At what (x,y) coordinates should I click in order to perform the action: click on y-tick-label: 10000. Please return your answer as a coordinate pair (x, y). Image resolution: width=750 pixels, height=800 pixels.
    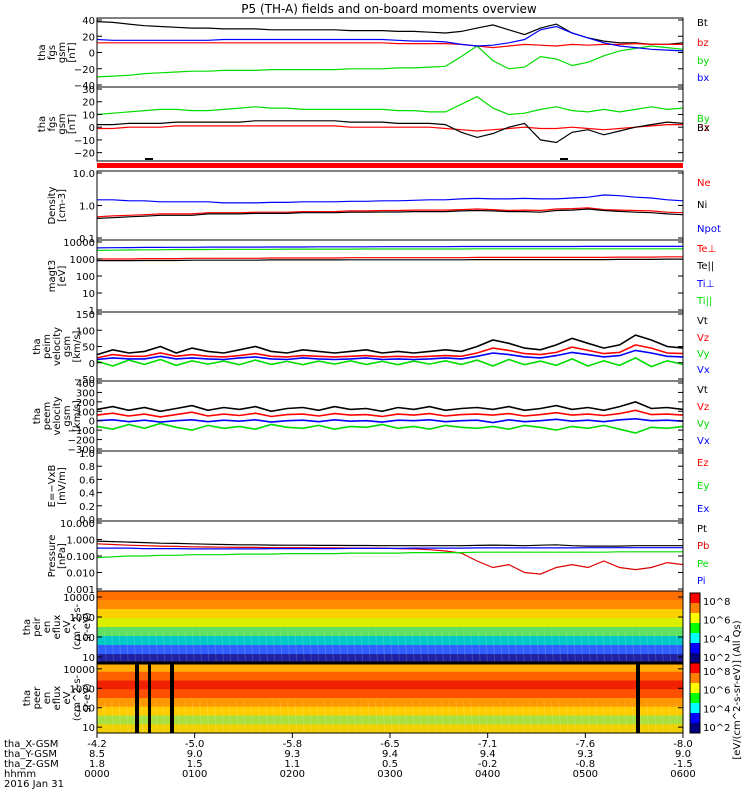
    Looking at the image, I should click on (79, 598).